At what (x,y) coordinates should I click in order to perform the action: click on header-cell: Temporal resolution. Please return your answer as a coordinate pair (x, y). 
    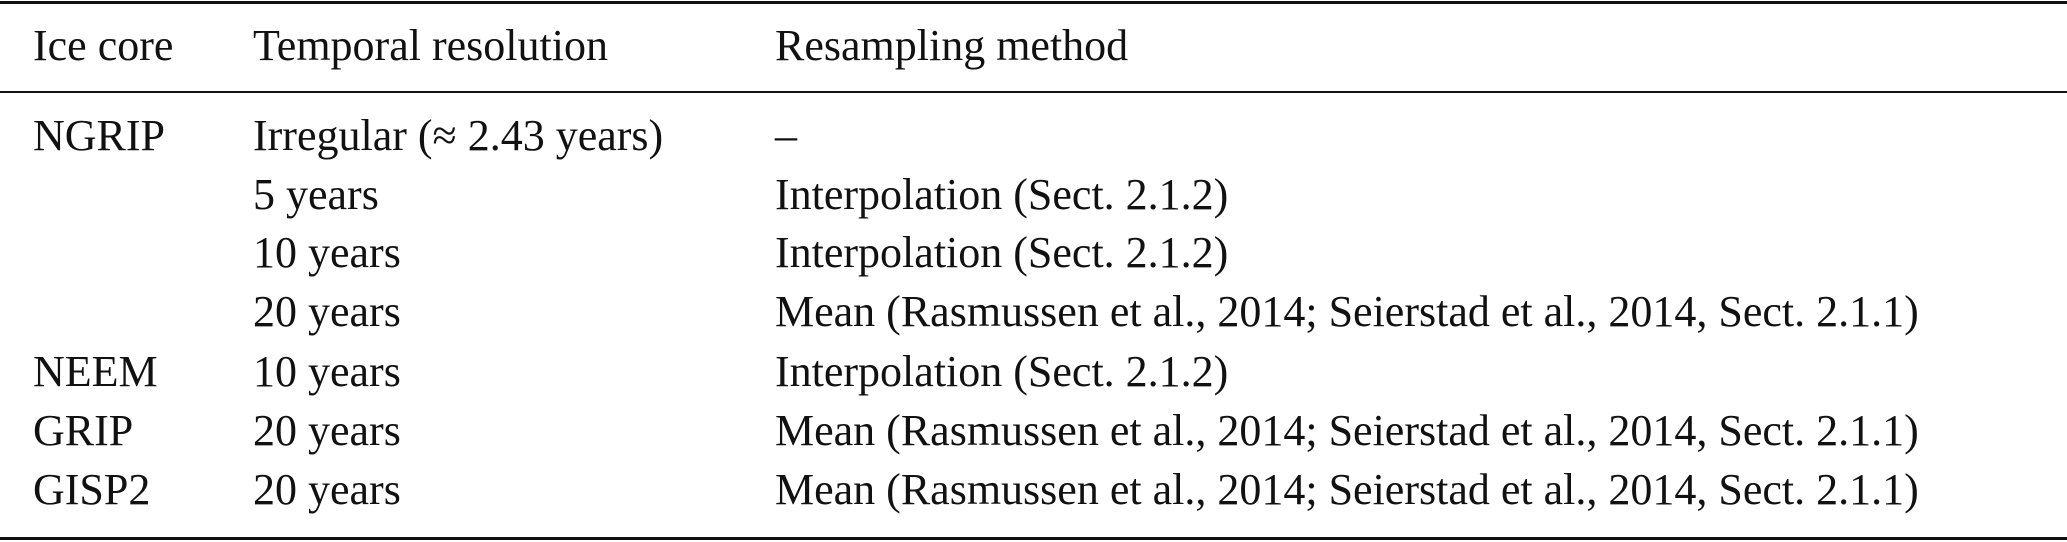
    Looking at the image, I should click on (430, 45).